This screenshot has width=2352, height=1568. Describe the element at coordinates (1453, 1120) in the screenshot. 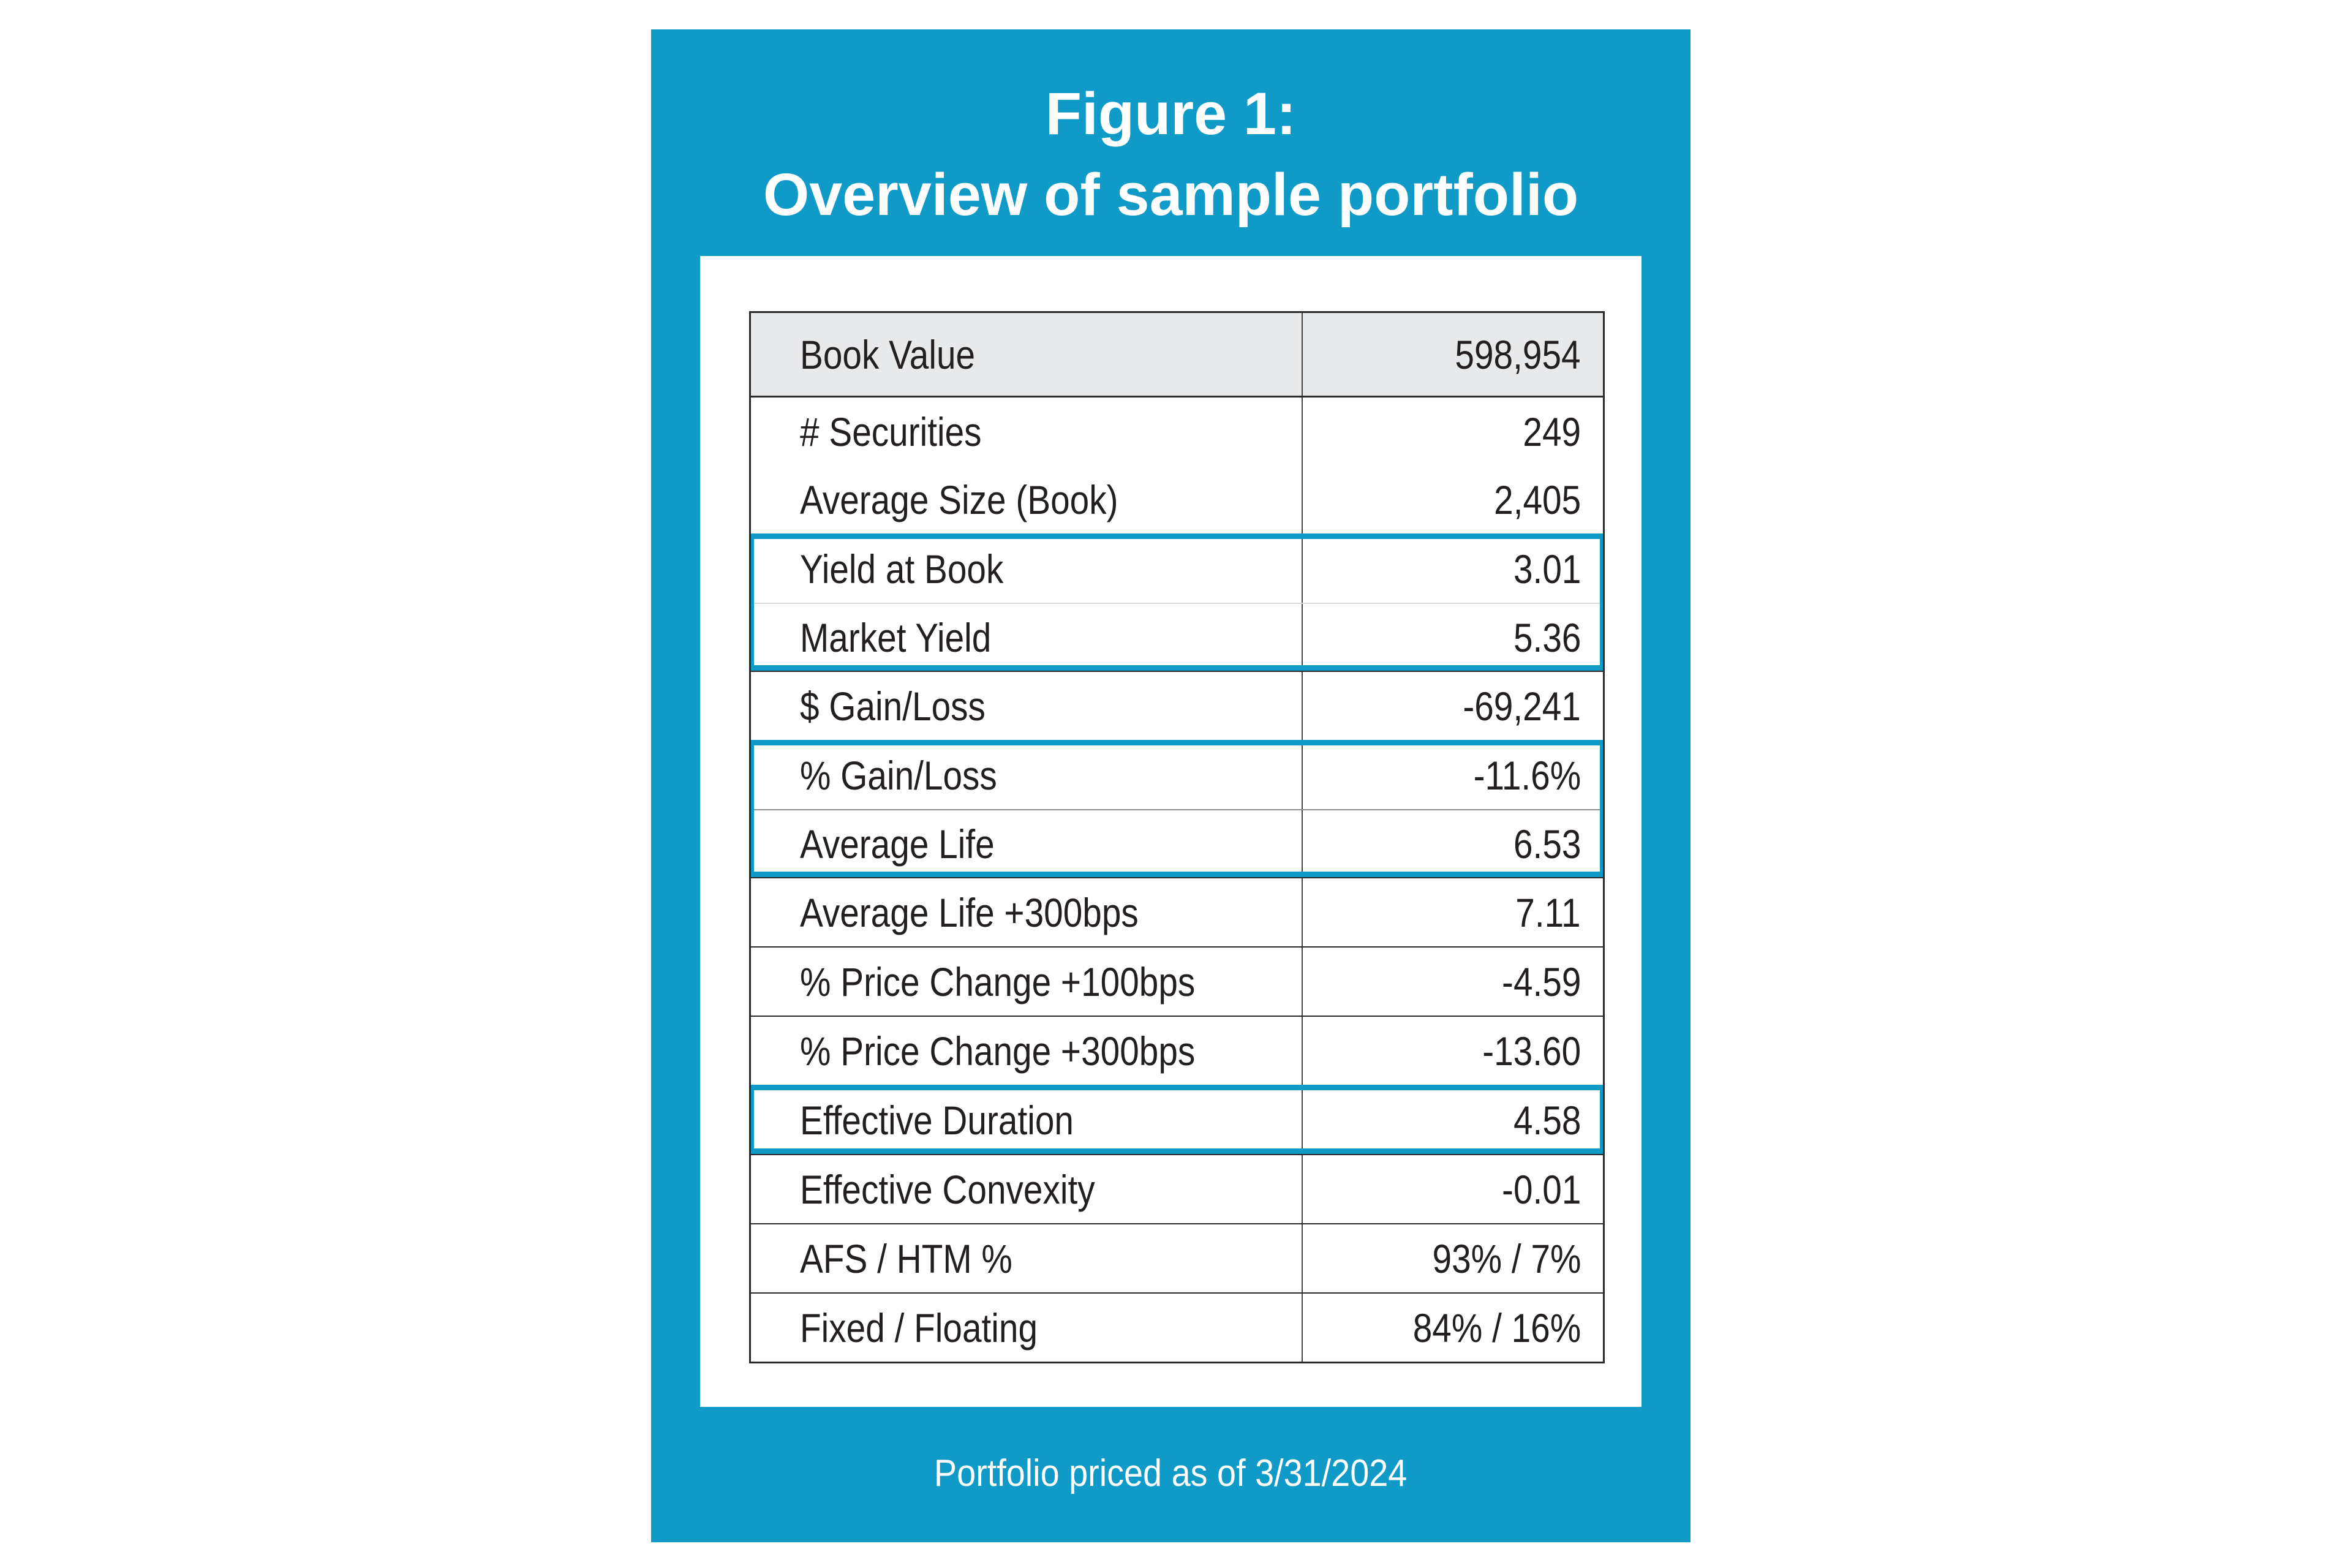

I see `metric-value-cell: 4.58` at that location.